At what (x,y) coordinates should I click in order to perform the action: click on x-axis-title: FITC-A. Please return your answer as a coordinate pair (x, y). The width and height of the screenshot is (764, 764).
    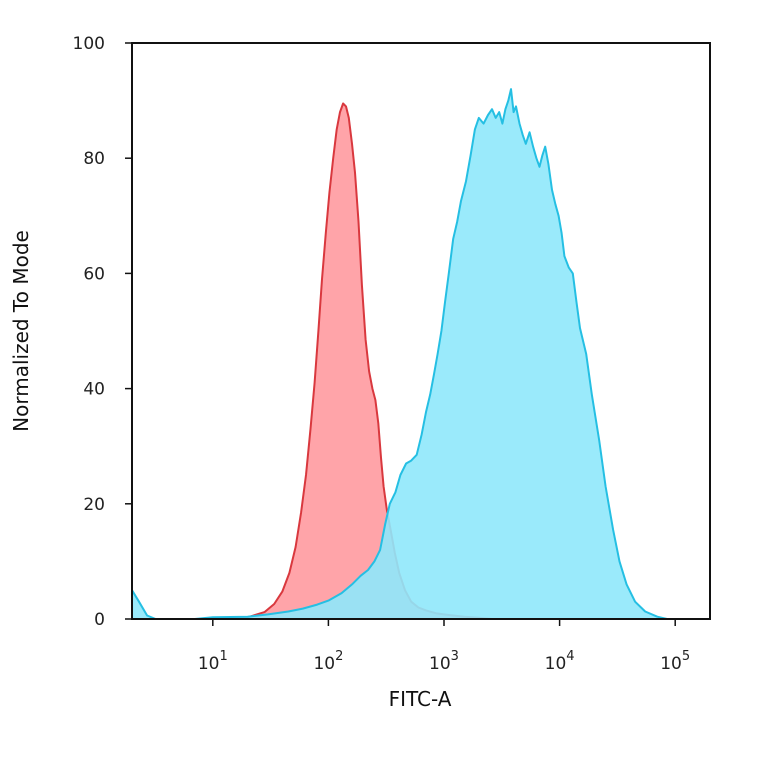
    Looking at the image, I should click on (420, 699).